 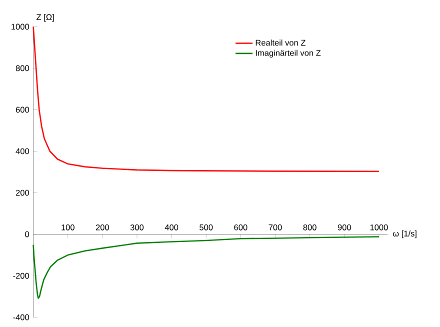 What do you see at coordinates (241, 227) in the screenshot?
I see `x-tick-label: 600` at bounding box center [241, 227].